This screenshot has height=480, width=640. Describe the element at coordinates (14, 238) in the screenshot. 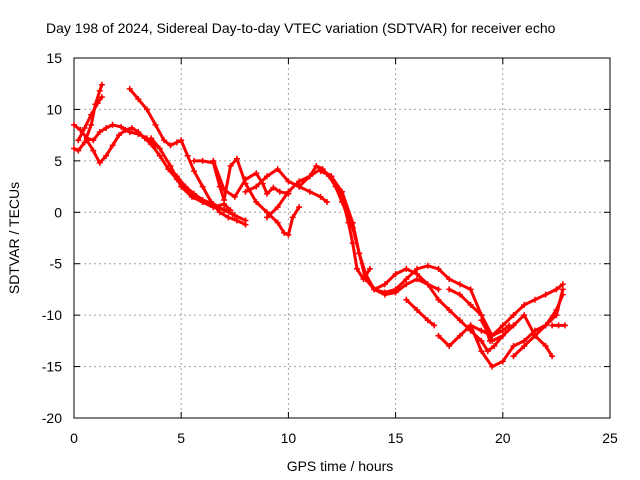

I see `y-axis-label: SDTVAR / TECUs` at that location.